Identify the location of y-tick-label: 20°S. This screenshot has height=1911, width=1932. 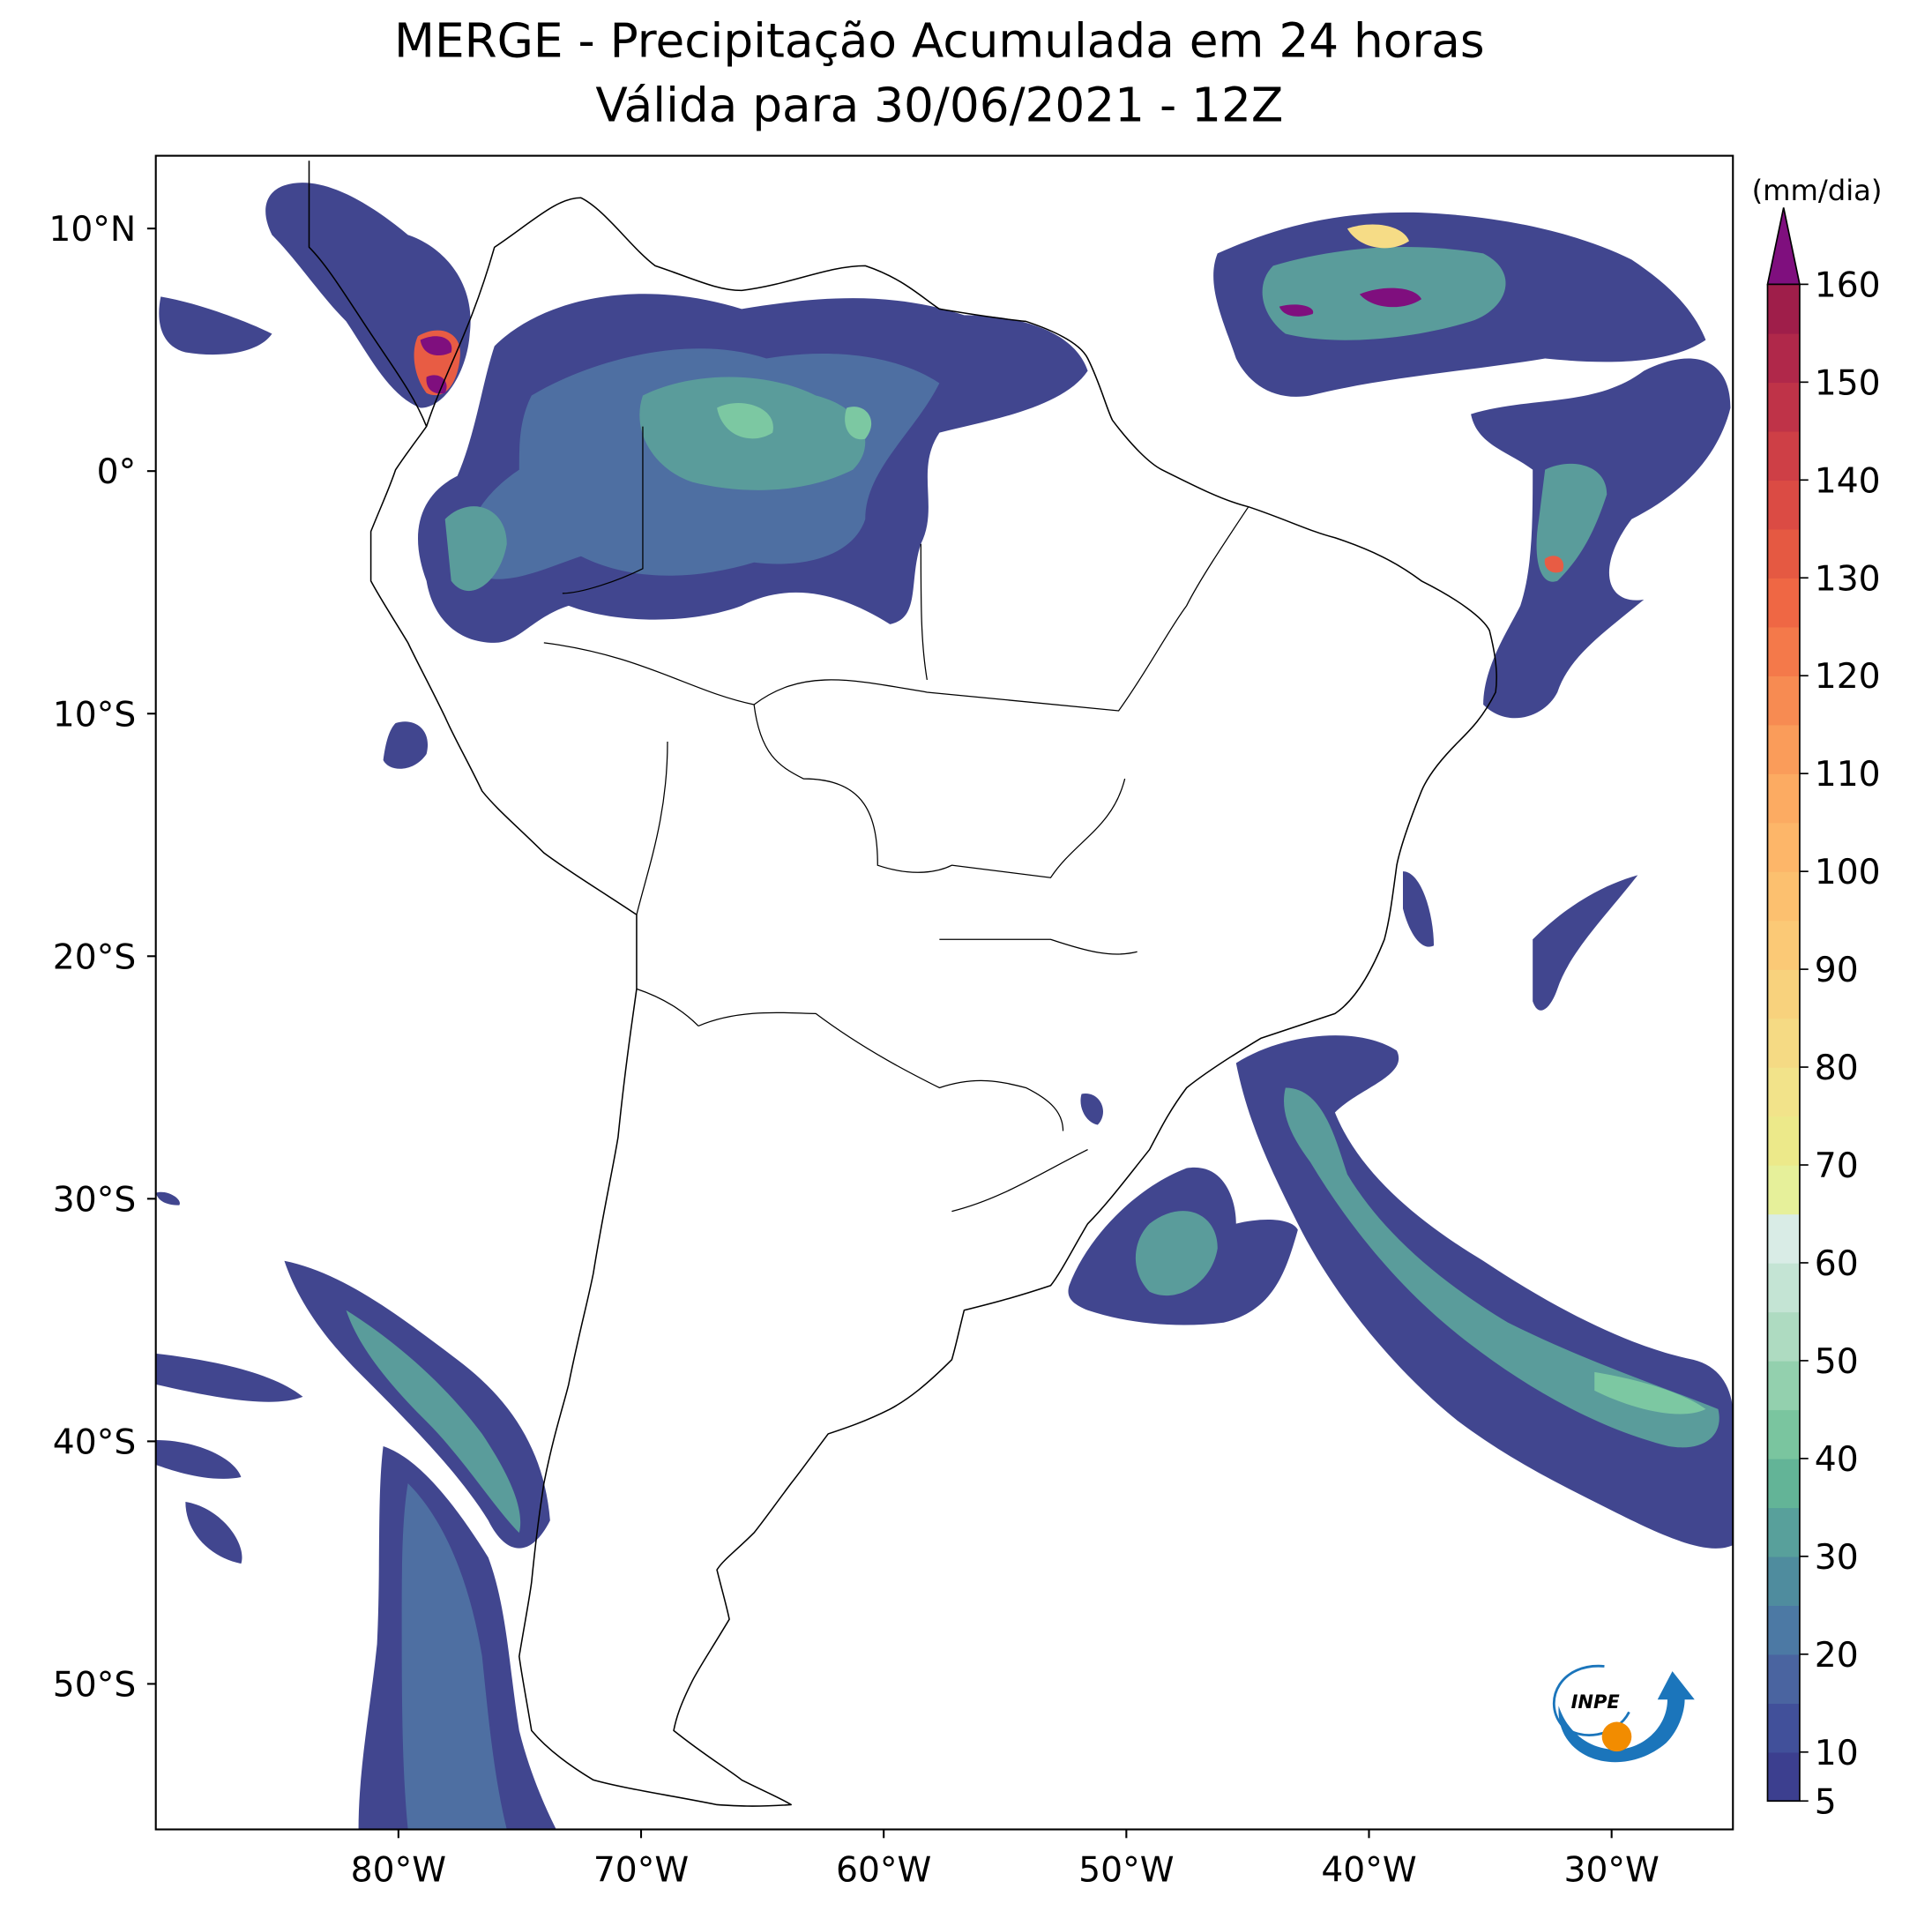
(94, 957).